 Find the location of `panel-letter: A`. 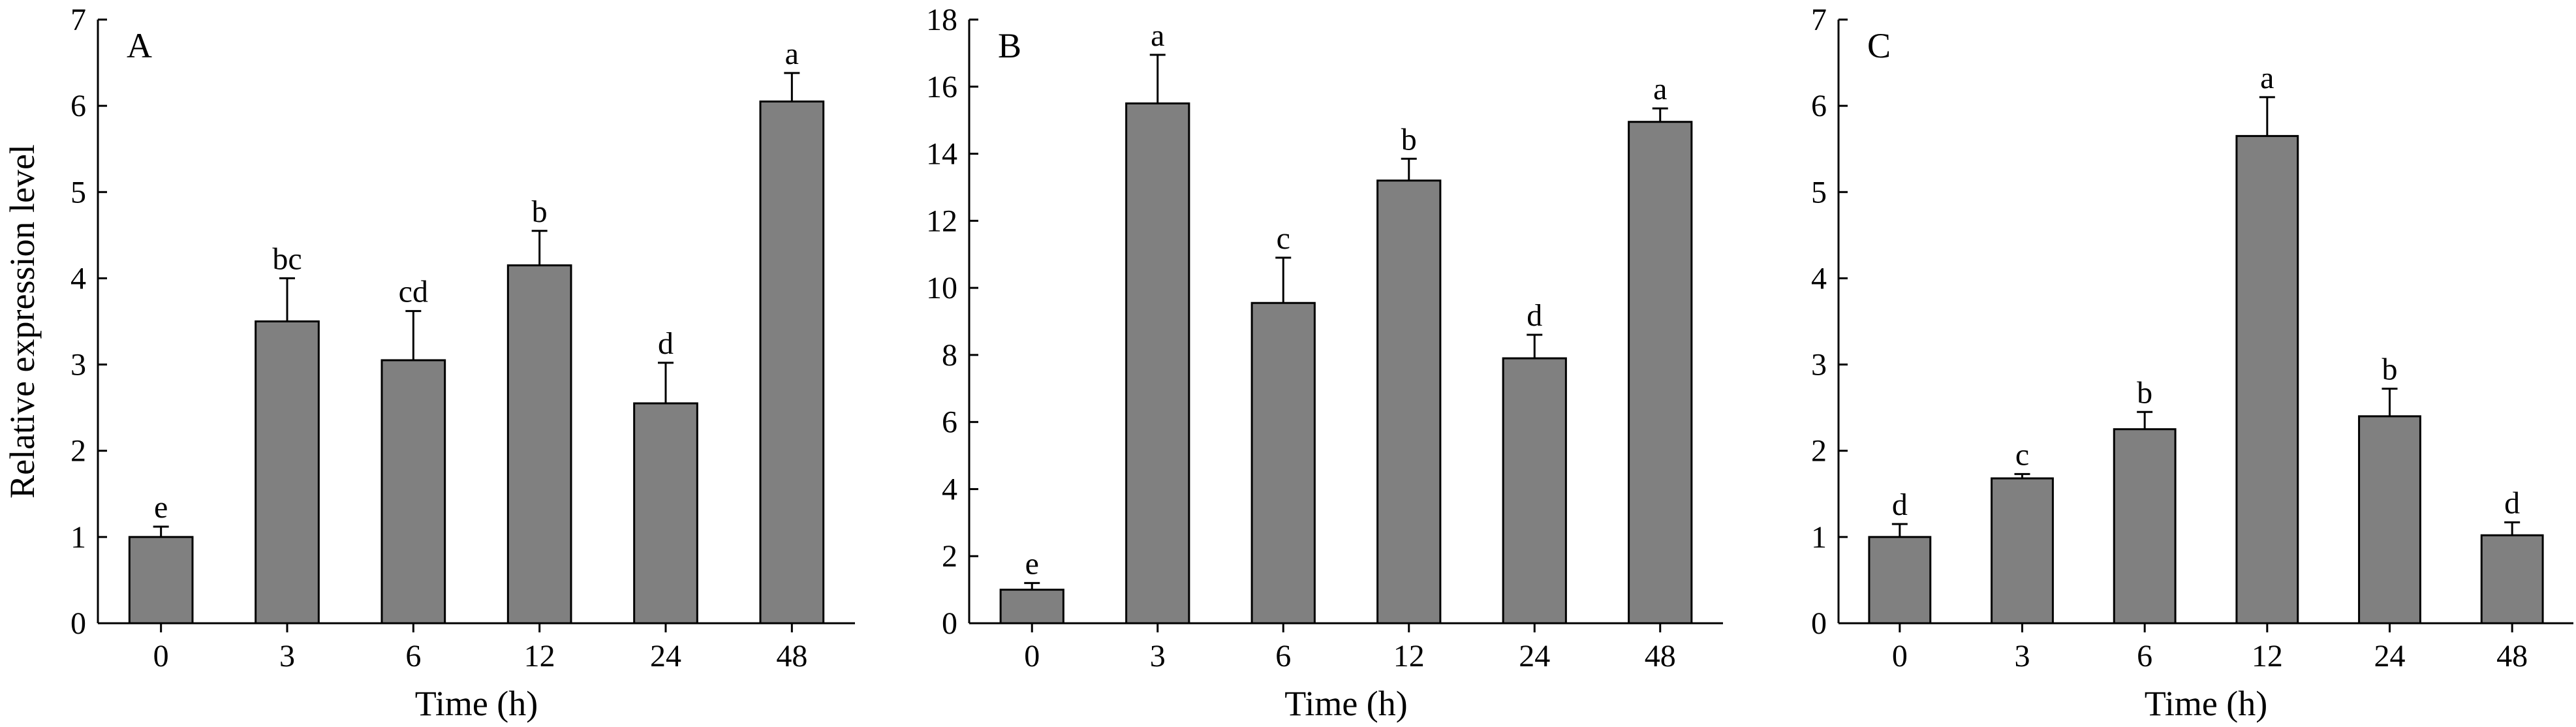

panel-letter: A is located at coordinates (139, 45).